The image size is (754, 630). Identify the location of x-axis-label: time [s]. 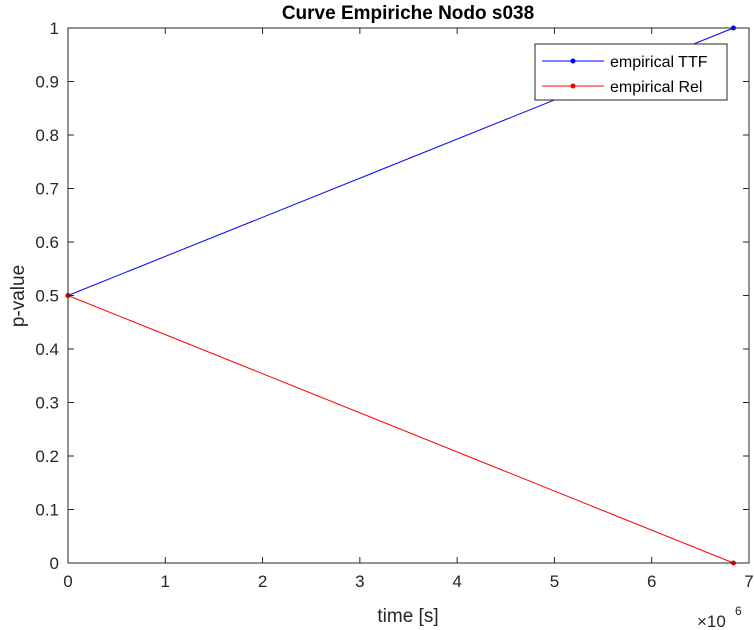
(407, 616).